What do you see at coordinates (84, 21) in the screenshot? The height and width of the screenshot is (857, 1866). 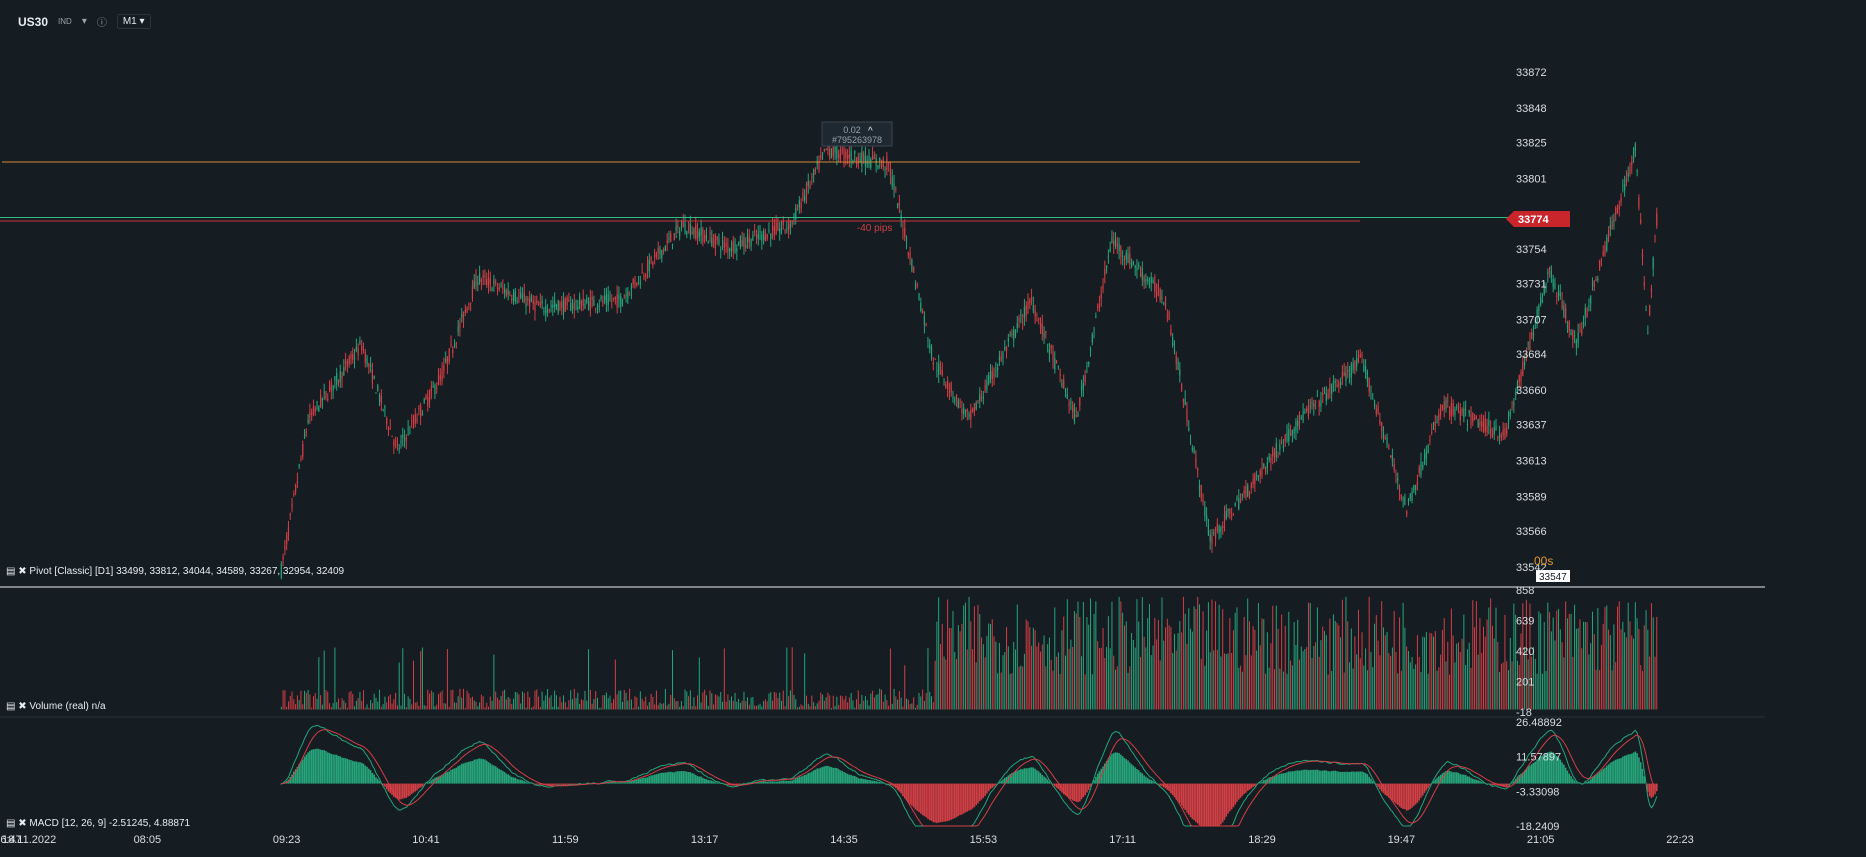 I see `caret-down-icon: ▾` at bounding box center [84, 21].